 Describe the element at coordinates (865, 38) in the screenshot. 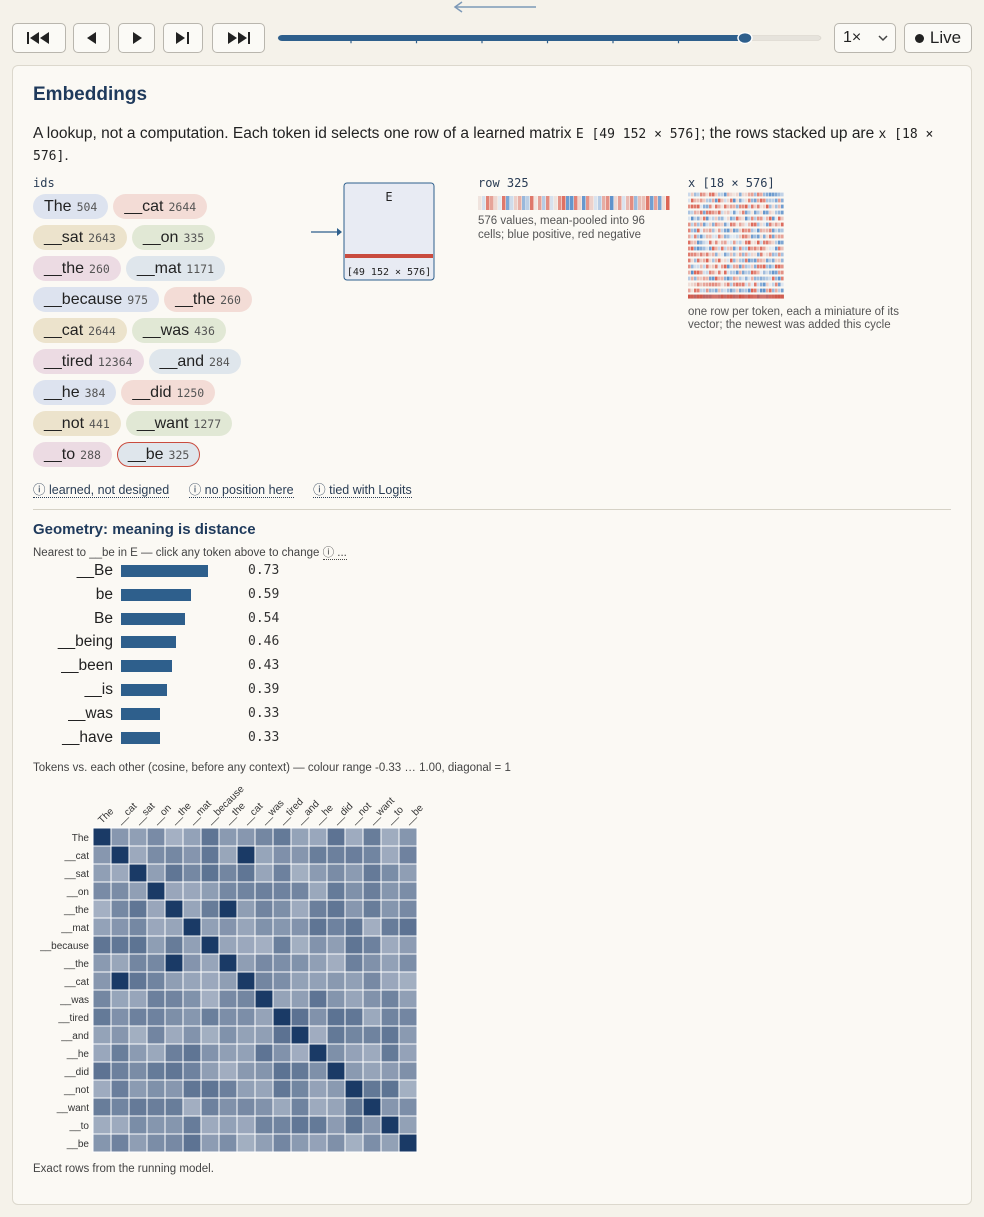

I see `speed-select: 1×` at that location.